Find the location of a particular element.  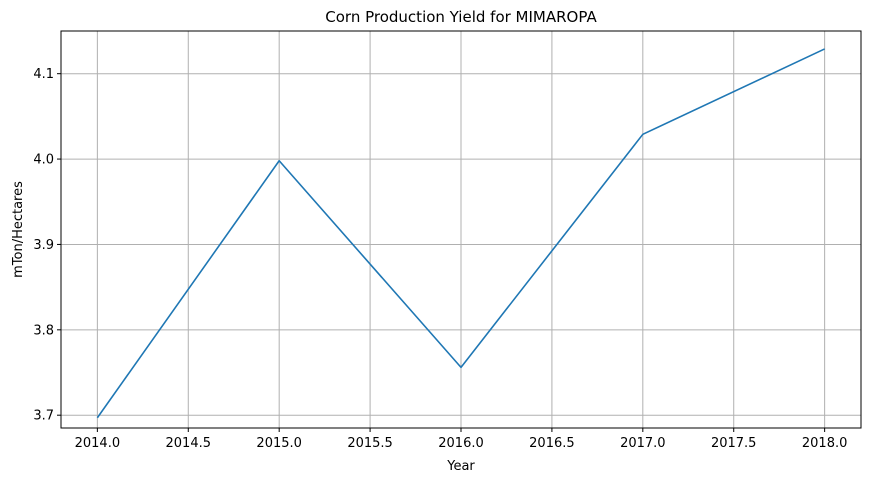

x-tick-label: 2016.0 is located at coordinates (461, 443).